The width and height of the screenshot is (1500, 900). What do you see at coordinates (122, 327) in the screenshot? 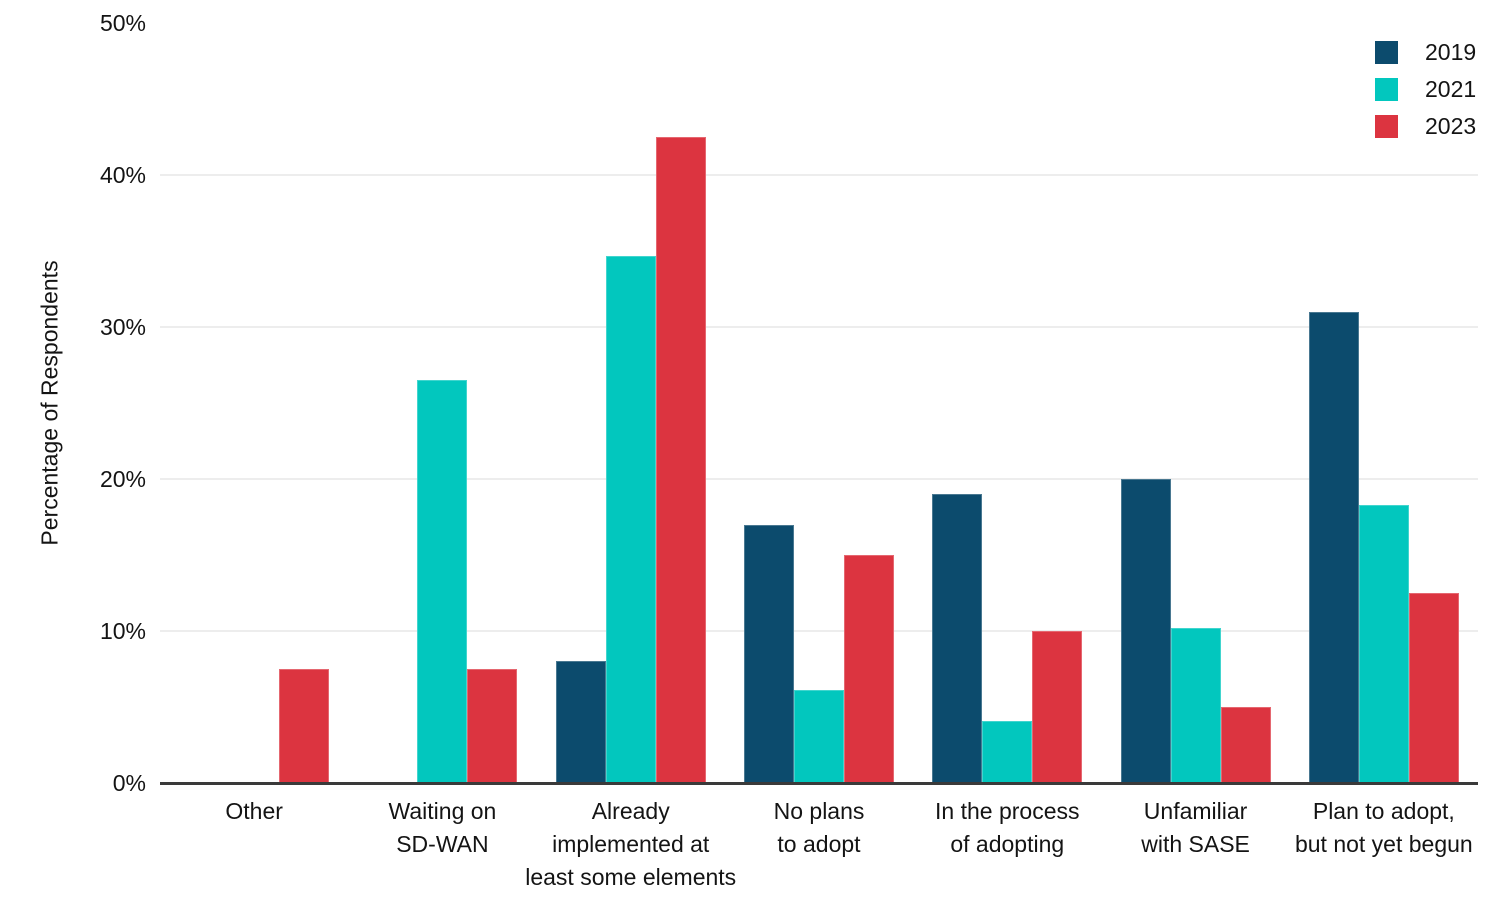
I see `y-tick-label-30: 30%` at bounding box center [122, 327].